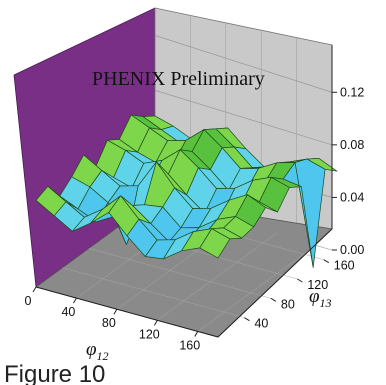 The width and height of the screenshot is (386, 385). What do you see at coordinates (352, 250) in the screenshot?
I see `z-tick-label: 0.00` at bounding box center [352, 250].